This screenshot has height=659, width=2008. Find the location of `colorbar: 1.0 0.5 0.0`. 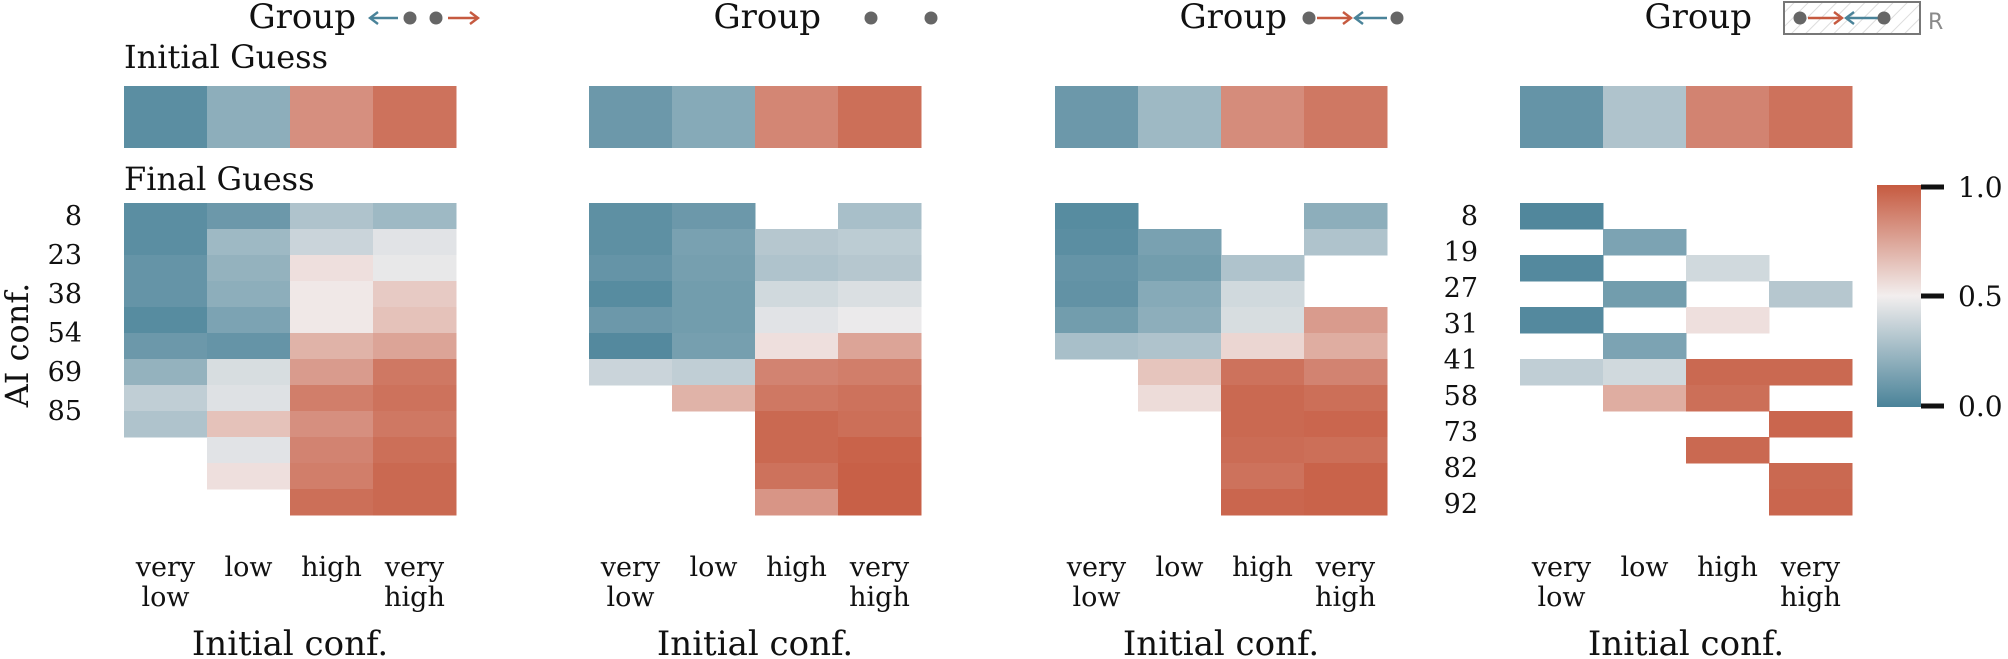

colorbar: 1.0 0.5 0.0 is located at coordinates (1940, 297).